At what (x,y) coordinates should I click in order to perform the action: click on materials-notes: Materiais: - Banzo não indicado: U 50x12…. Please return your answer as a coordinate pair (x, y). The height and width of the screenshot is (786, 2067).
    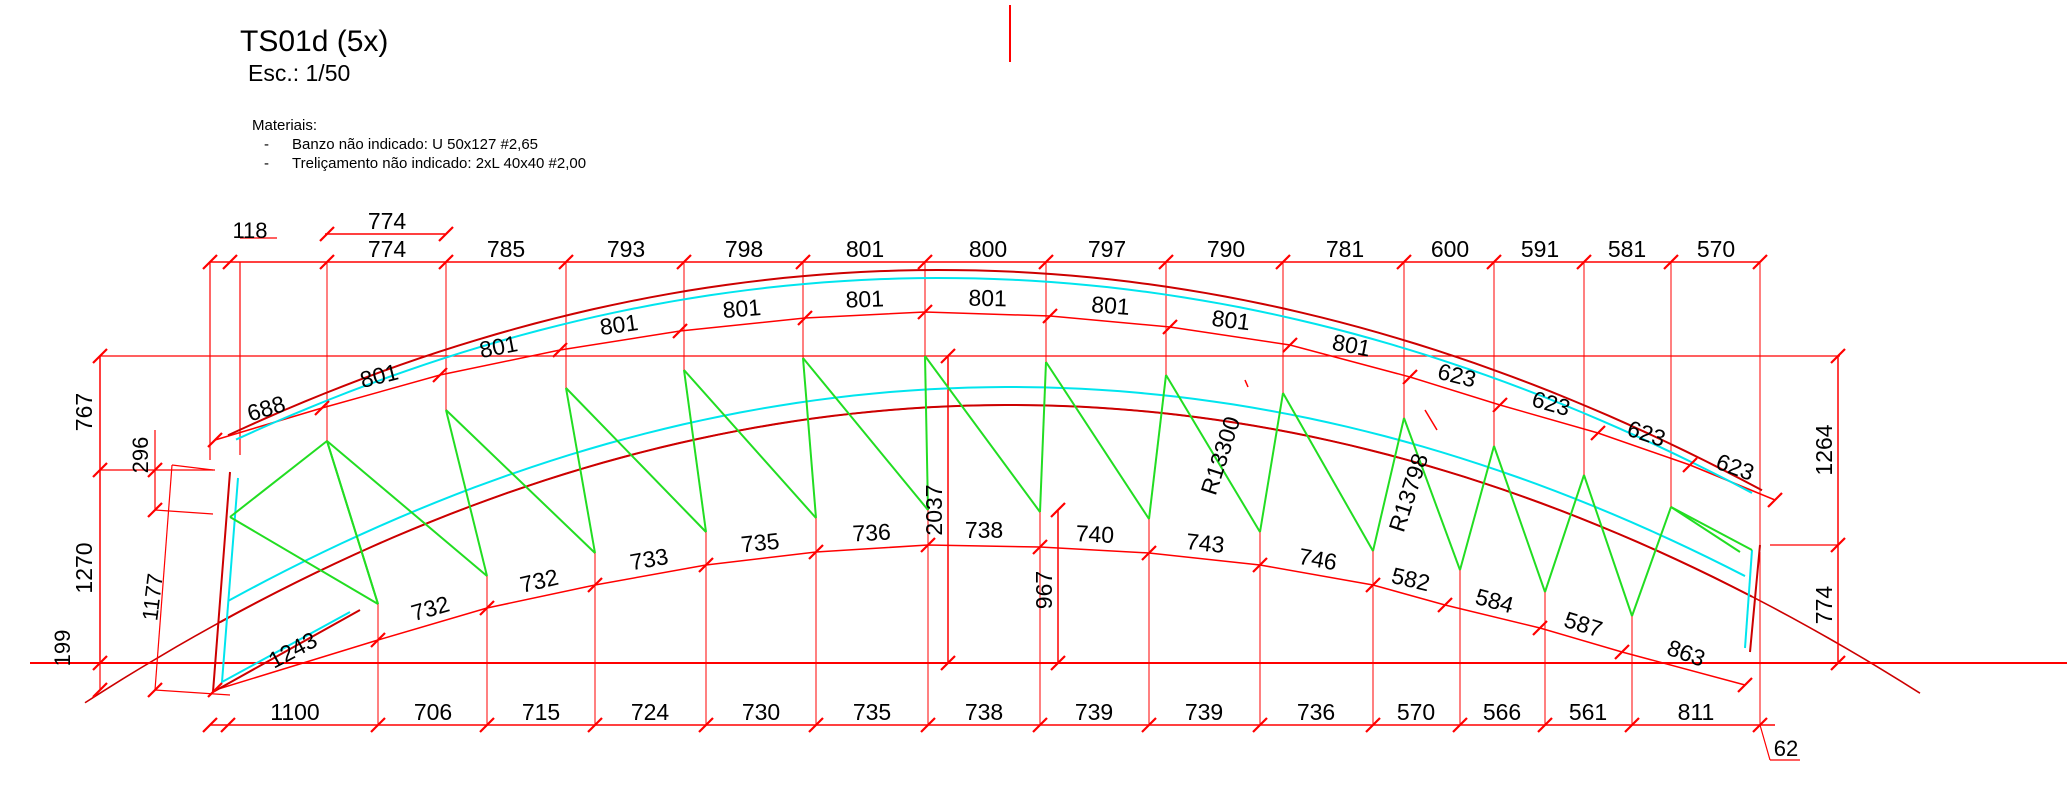
    Looking at the image, I should click on (419, 144).